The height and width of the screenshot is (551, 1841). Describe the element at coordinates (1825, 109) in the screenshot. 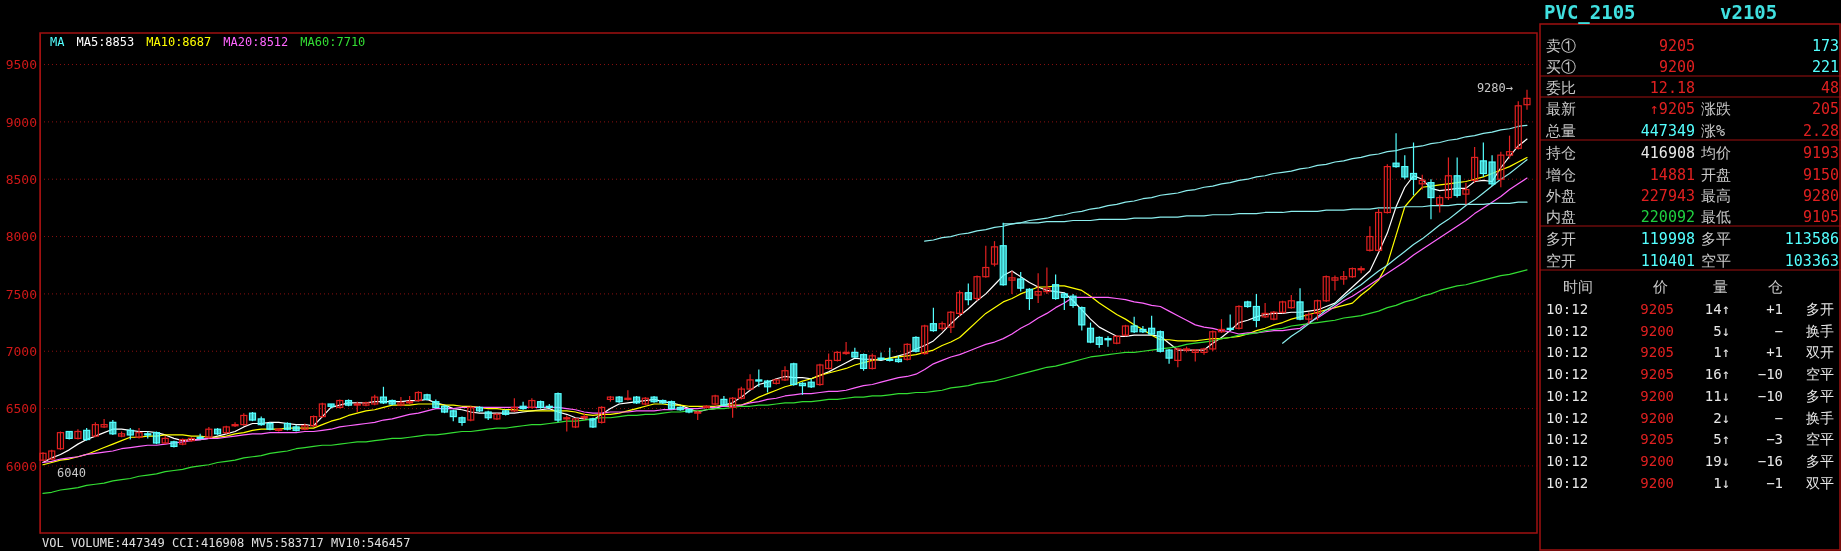

I see `text: 205` at that location.